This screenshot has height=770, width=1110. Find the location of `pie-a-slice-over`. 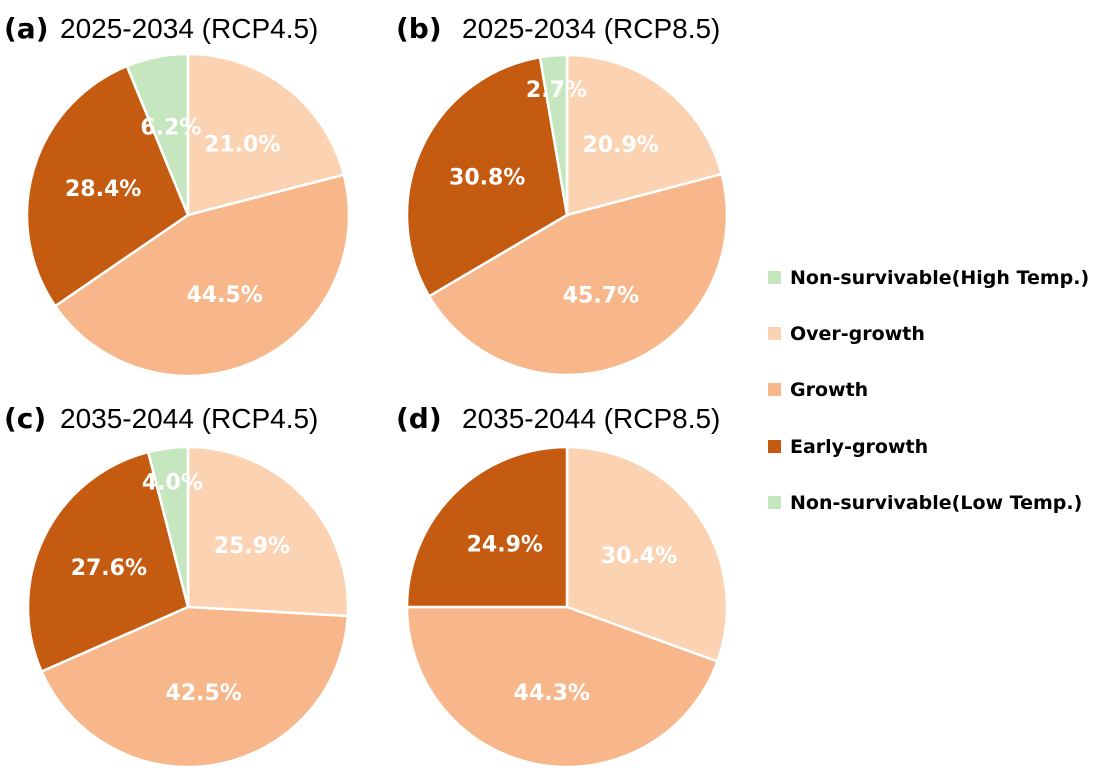

pie-a-slice-over is located at coordinates (266, 134).